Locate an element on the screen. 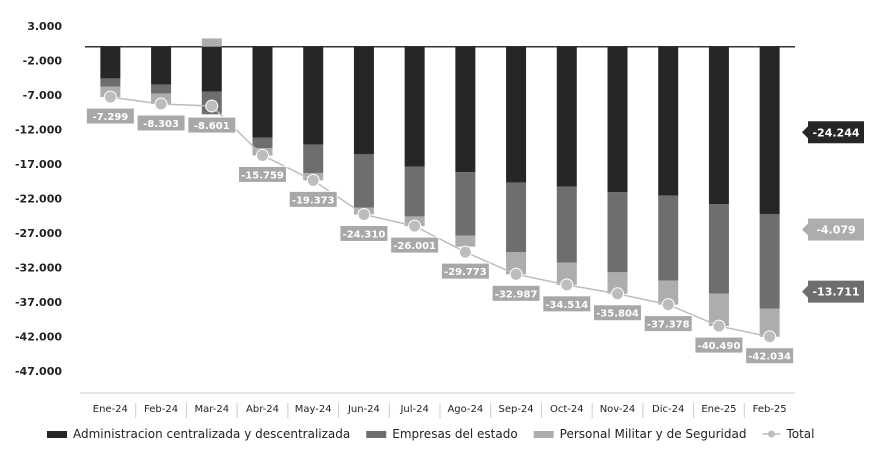  callouts: -24.244 -4.079 -13.711 is located at coordinates (833, 212).